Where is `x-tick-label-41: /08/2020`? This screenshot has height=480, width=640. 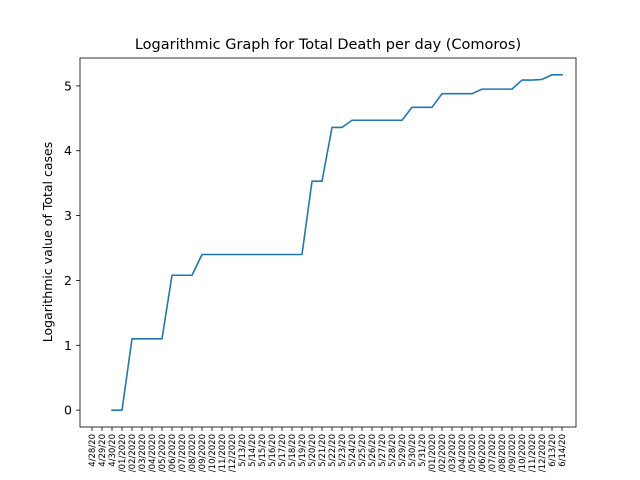
x-tick-label-41: /08/2020 is located at coordinates (503, 453).